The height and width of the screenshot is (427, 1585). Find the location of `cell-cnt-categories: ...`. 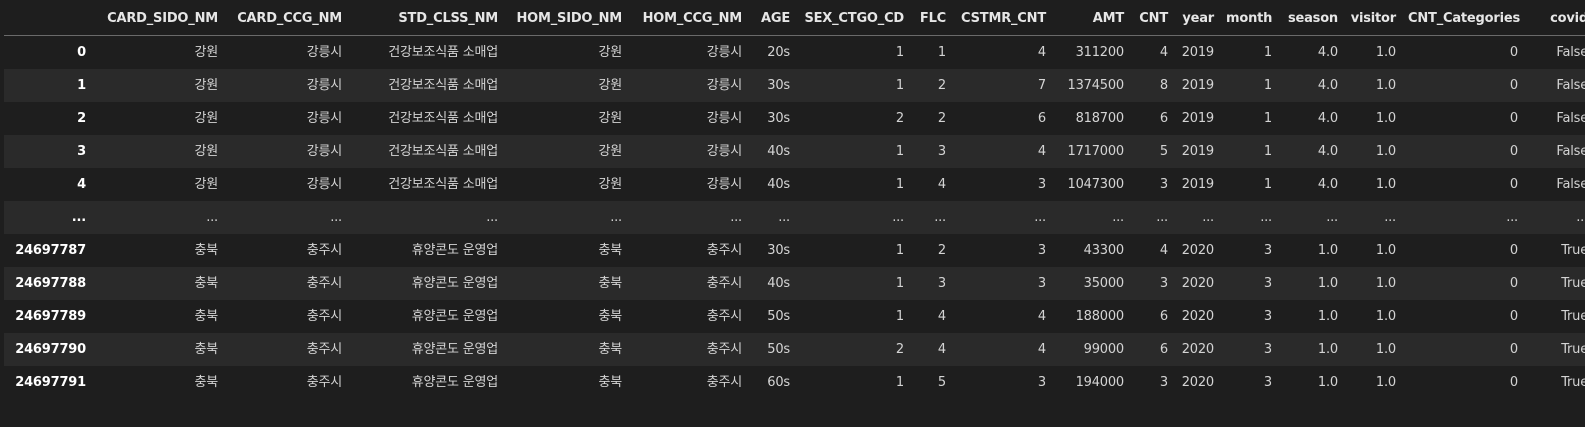

cell-cnt-categories: ... is located at coordinates (1512, 217).